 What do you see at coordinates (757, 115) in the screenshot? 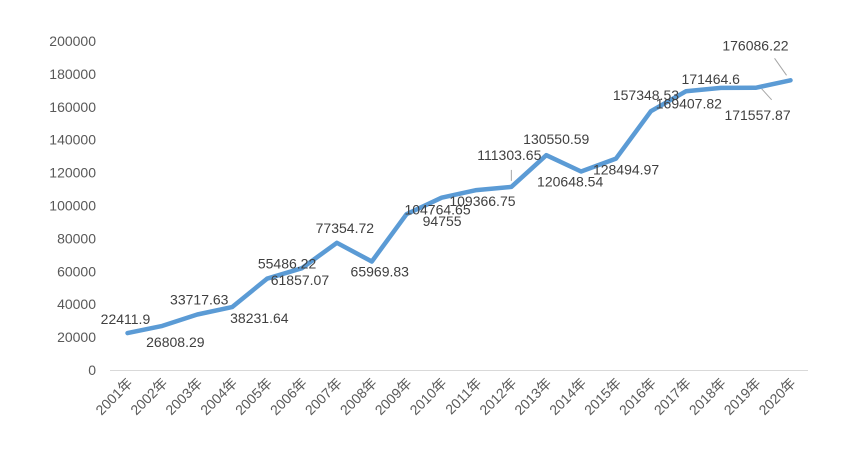
I see `data-label: 171557.87` at bounding box center [757, 115].